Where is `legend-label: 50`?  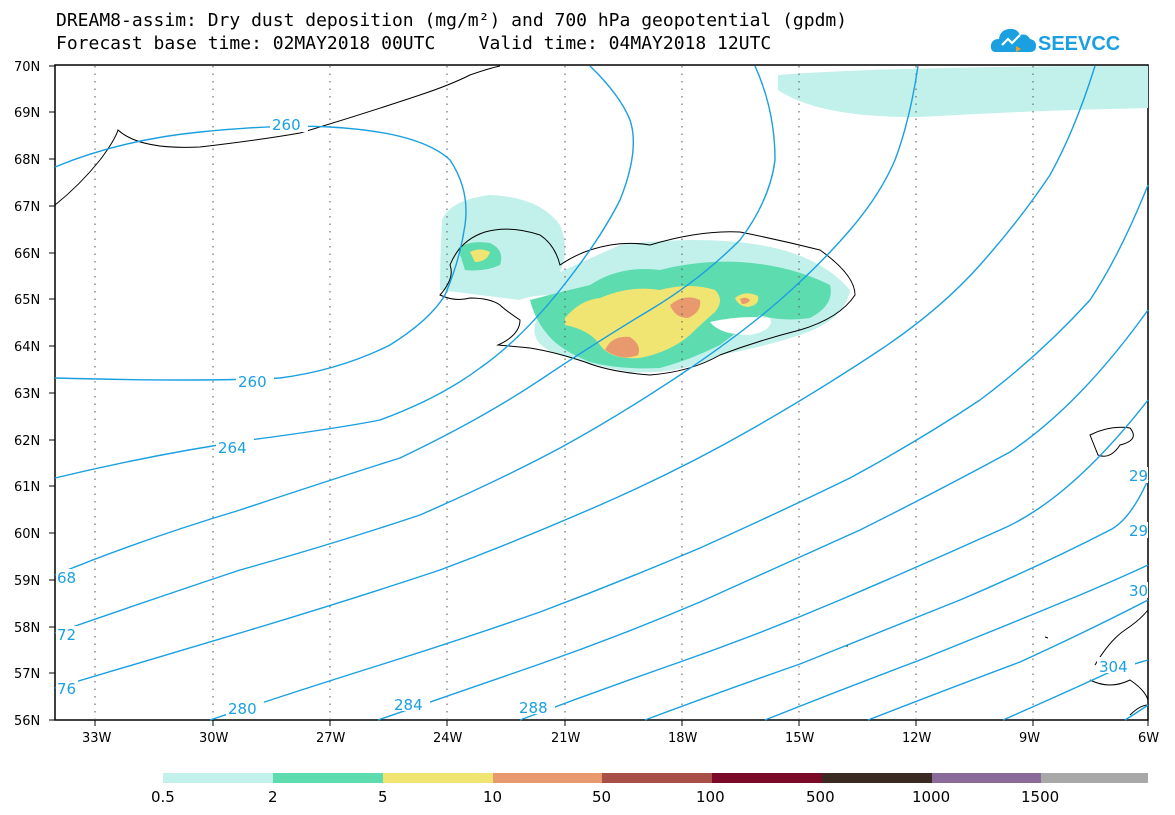
legend-label: 50 is located at coordinates (601, 797).